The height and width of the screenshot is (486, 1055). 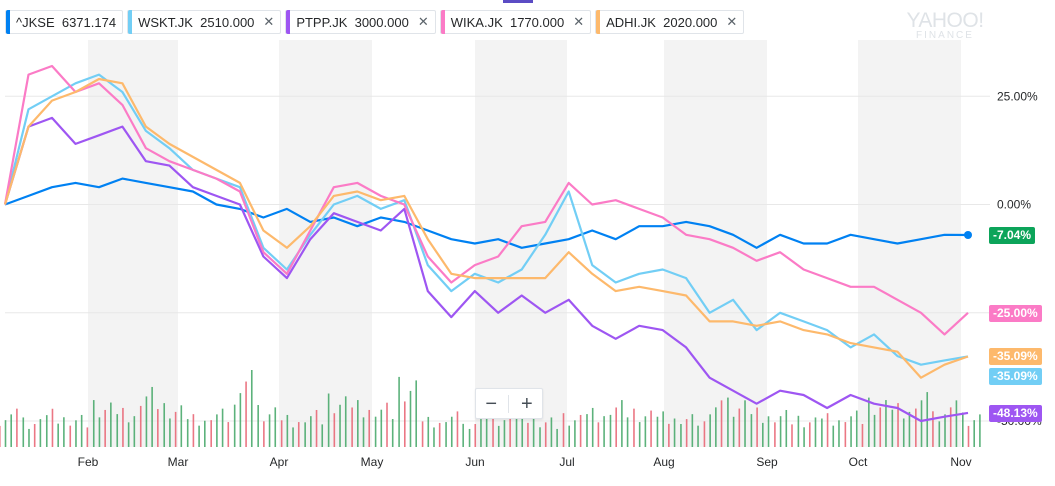 What do you see at coordinates (566, 462) in the screenshot?
I see `x-tick-label: Jul` at bounding box center [566, 462].